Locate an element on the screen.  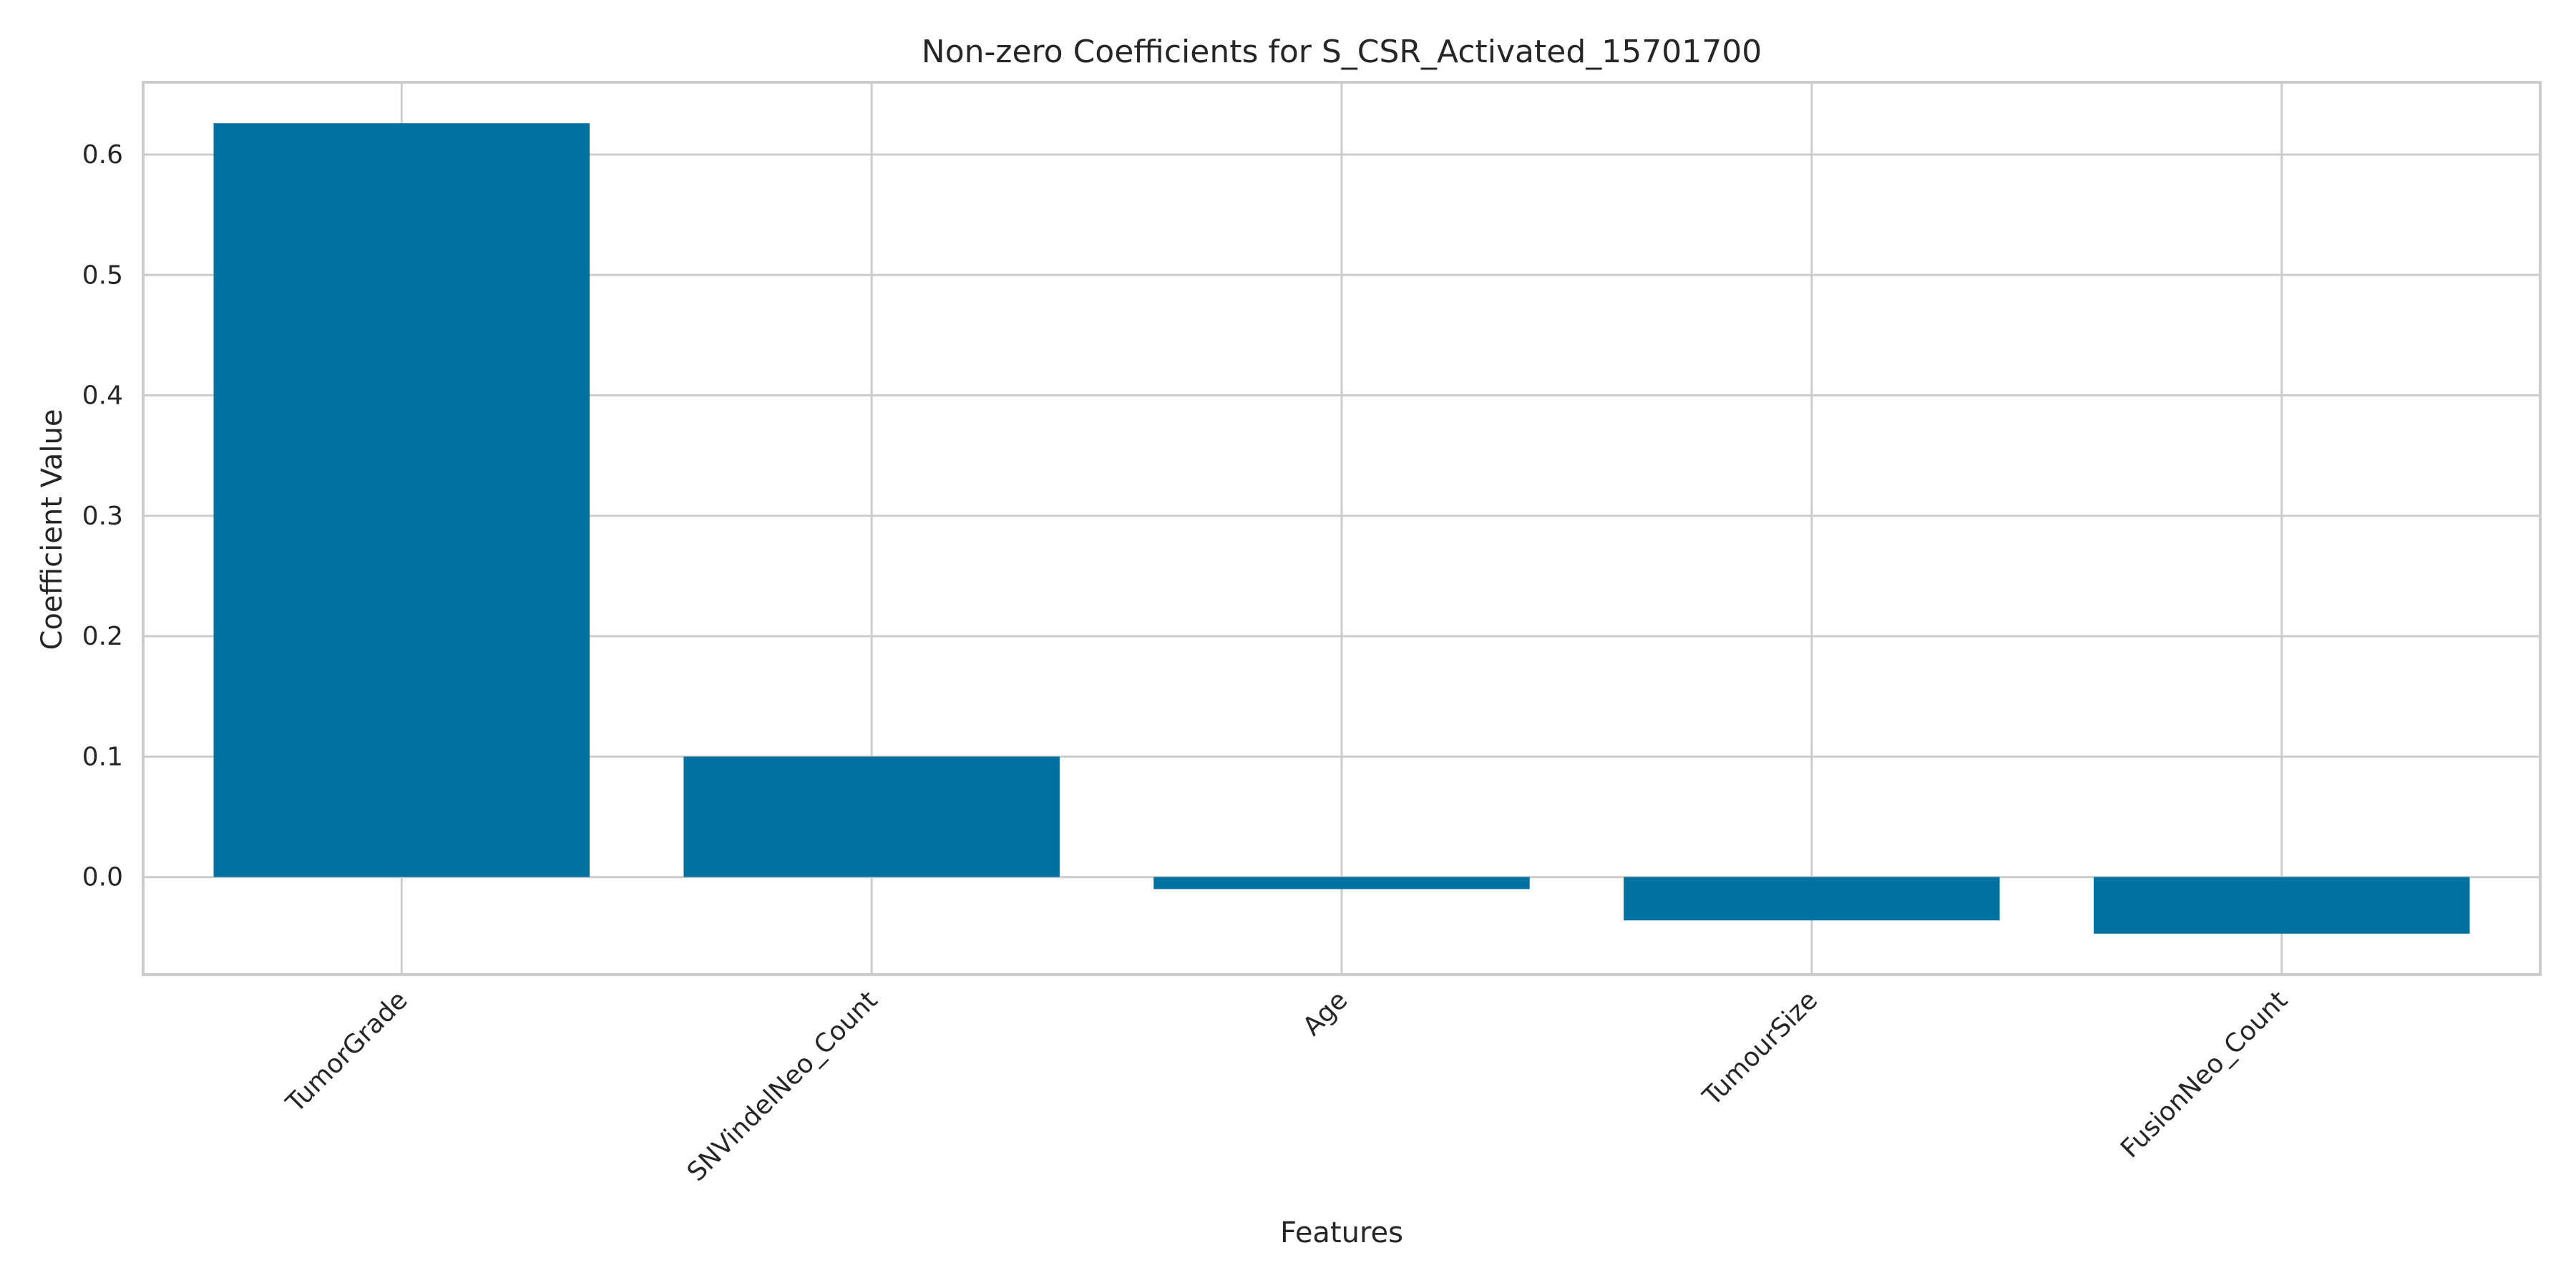
y-tick-label: 0.3 is located at coordinates (102, 516).